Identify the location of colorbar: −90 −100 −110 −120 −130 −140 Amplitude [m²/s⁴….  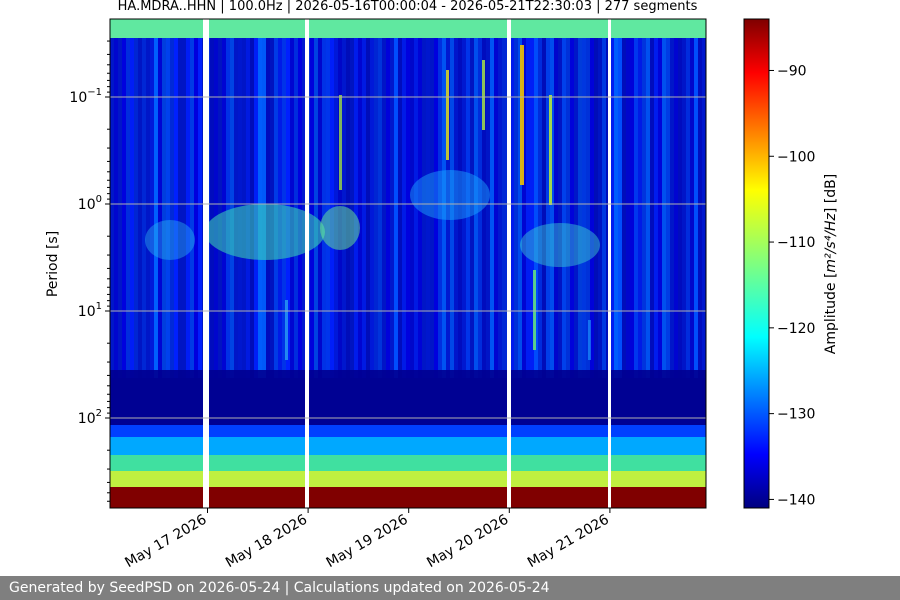
(791, 263).